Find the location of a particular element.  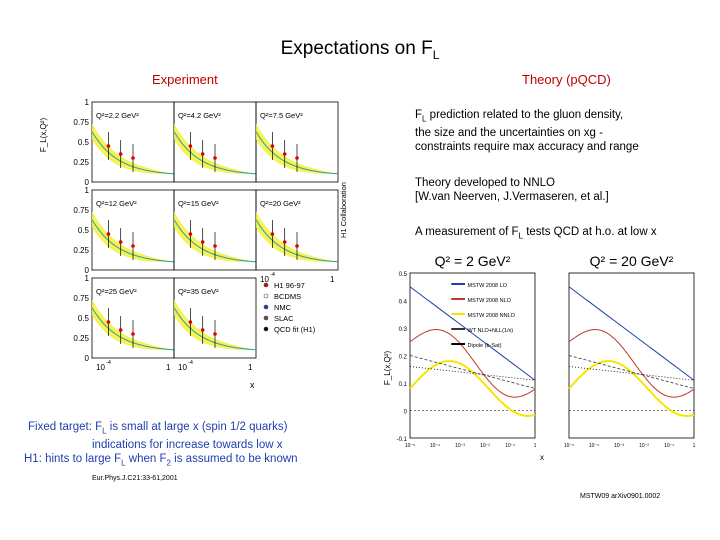

h1-legend-label: QCD fit (H1) is located at coordinates (295, 329).